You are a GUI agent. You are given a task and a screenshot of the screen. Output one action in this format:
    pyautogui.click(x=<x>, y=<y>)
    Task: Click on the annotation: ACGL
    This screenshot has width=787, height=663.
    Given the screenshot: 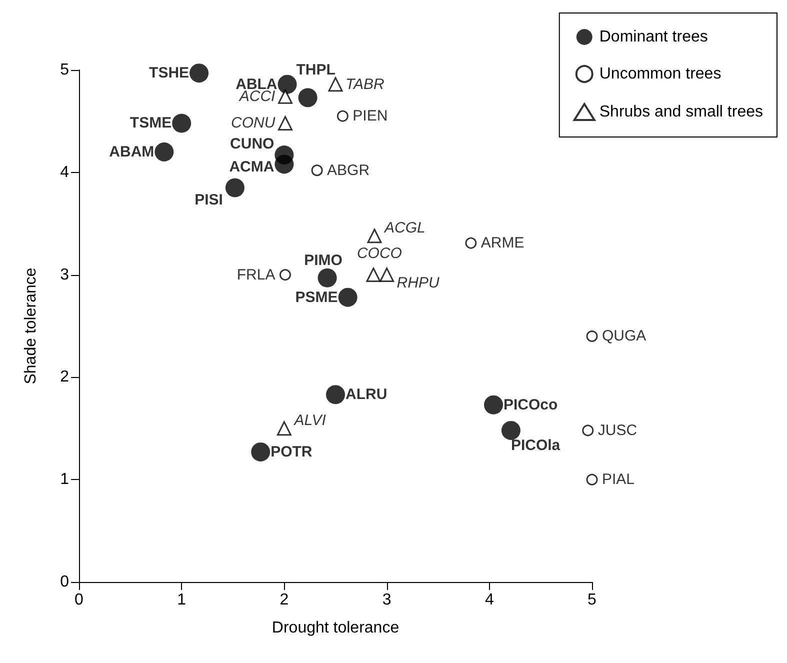 What is the action you would take?
    pyautogui.click(x=404, y=227)
    